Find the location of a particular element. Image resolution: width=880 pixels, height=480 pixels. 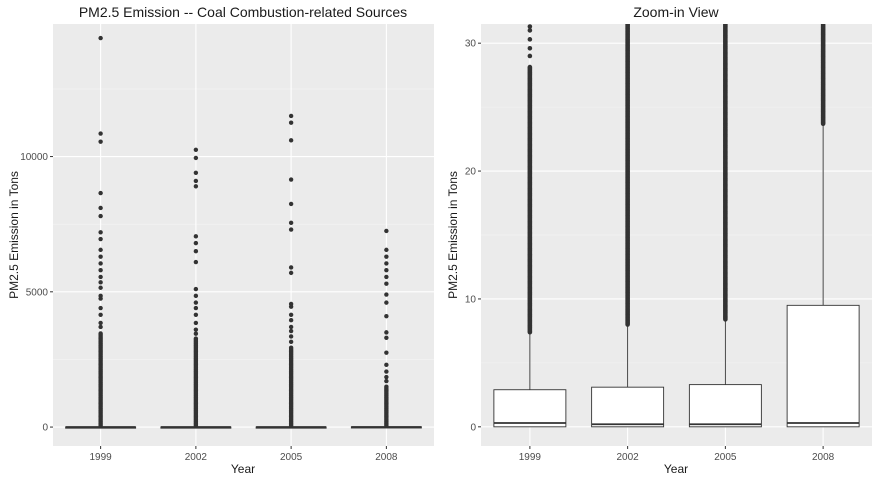

x-tick-label: 2005 is located at coordinates (725, 457).